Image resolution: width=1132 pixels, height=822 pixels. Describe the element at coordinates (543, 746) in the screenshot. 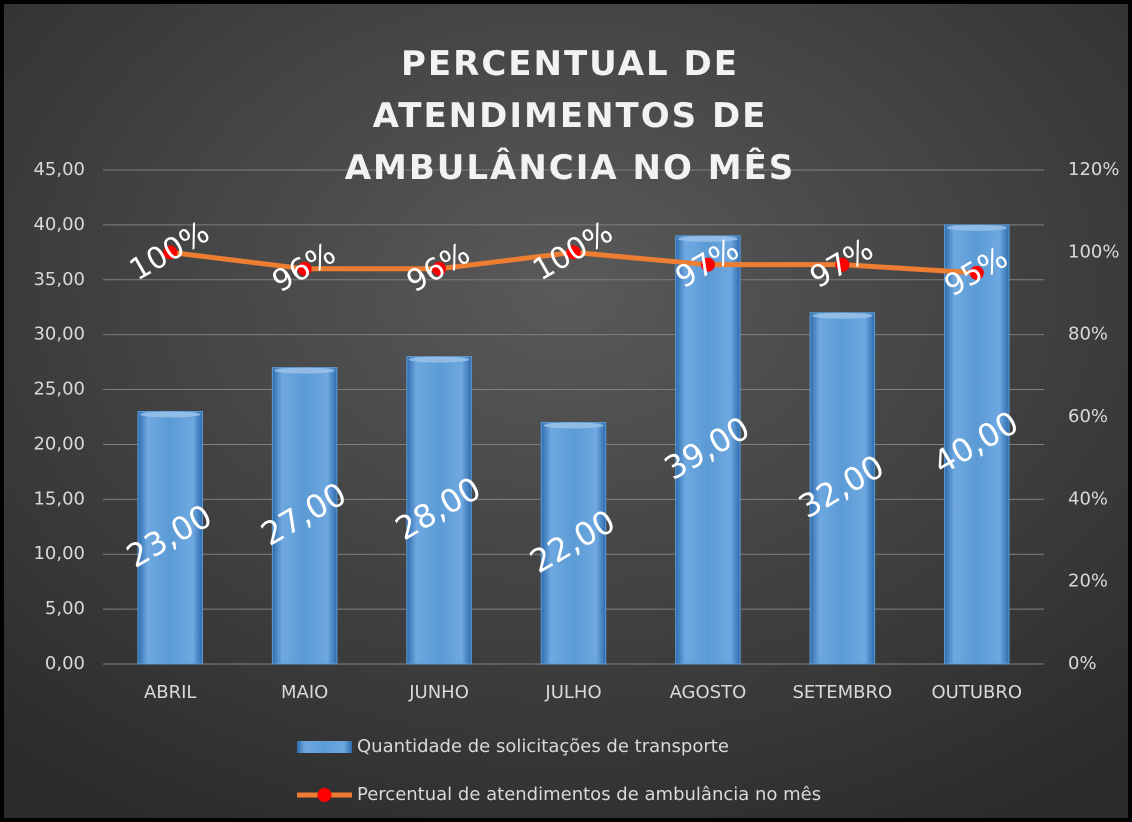

I see `legend-label: Quantidade de solicitações de transporte` at that location.